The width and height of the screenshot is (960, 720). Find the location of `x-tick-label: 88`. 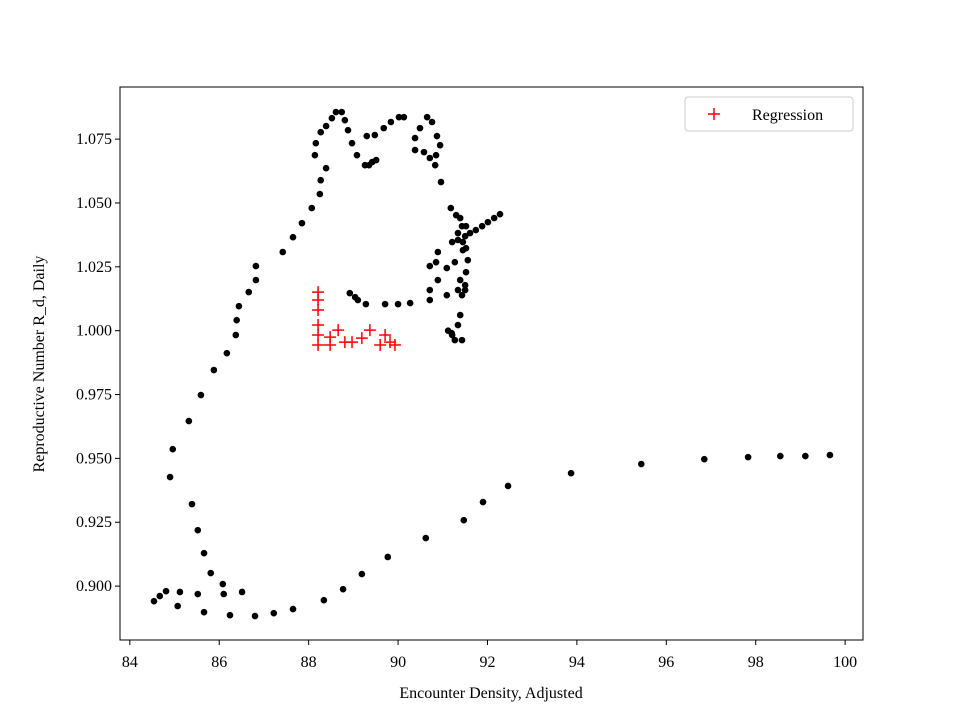

x-tick-label: 88 is located at coordinates (309, 662).